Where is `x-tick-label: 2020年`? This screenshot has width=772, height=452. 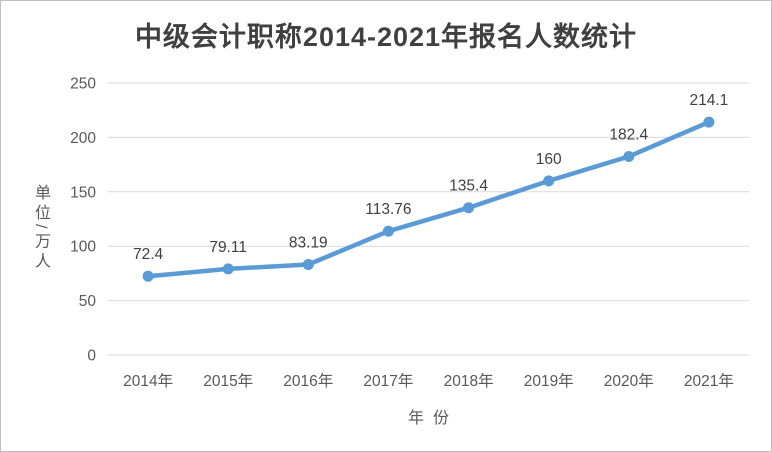
x-tick-label: 2020年 is located at coordinates (629, 381).